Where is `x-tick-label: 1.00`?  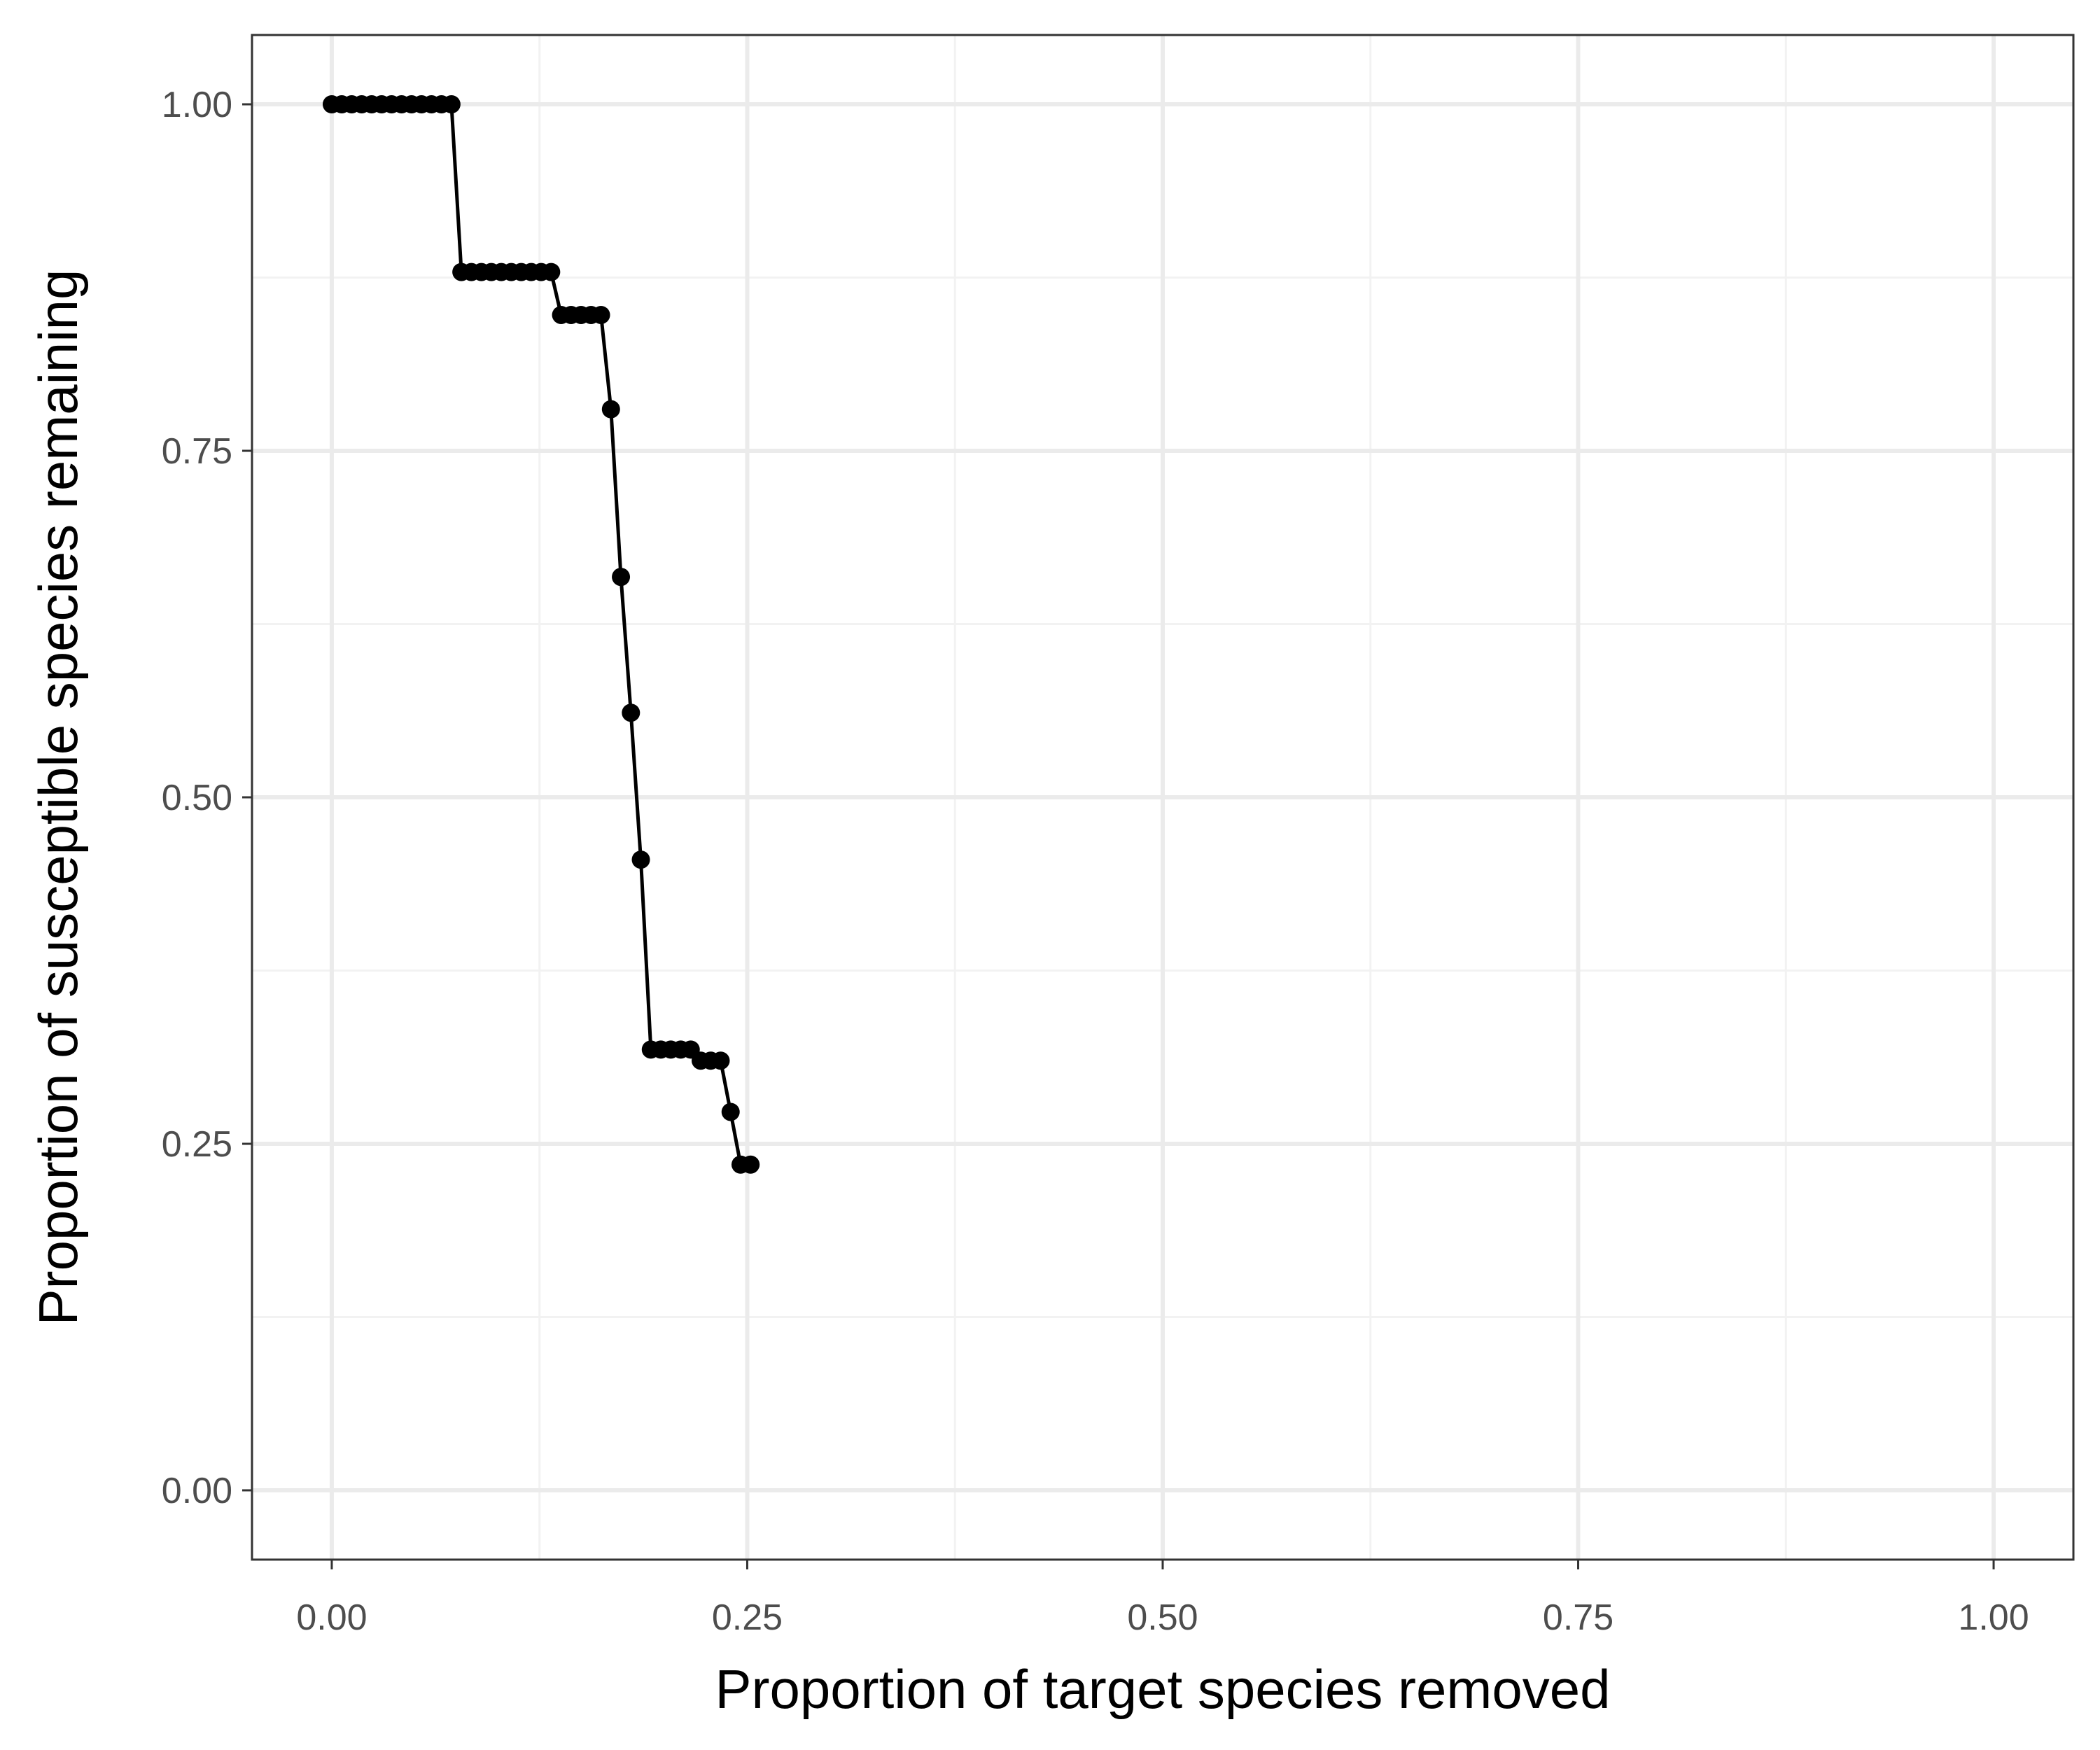
x-tick-label: 1.00 is located at coordinates (1993, 1617).